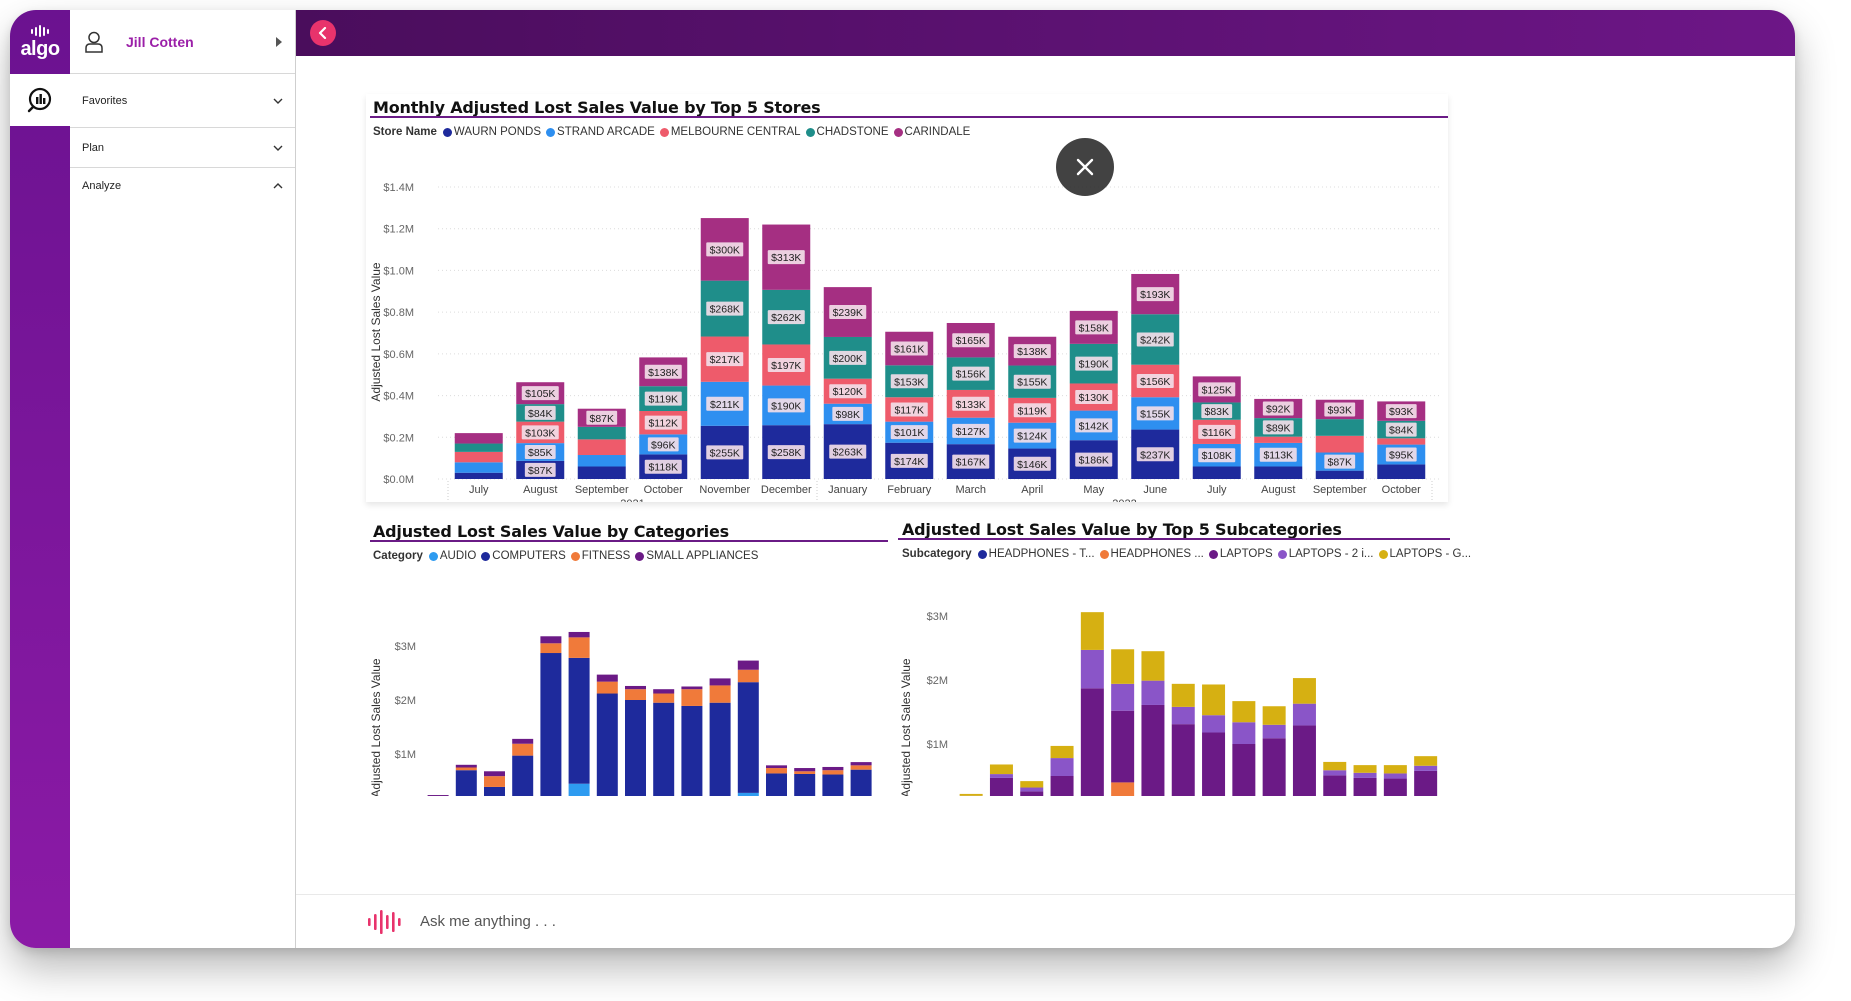 Image resolution: width=1851 pixels, height=1001 pixels. Describe the element at coordinates (279, 42) in the screenshot. I see `caret-right-icon` at that location.